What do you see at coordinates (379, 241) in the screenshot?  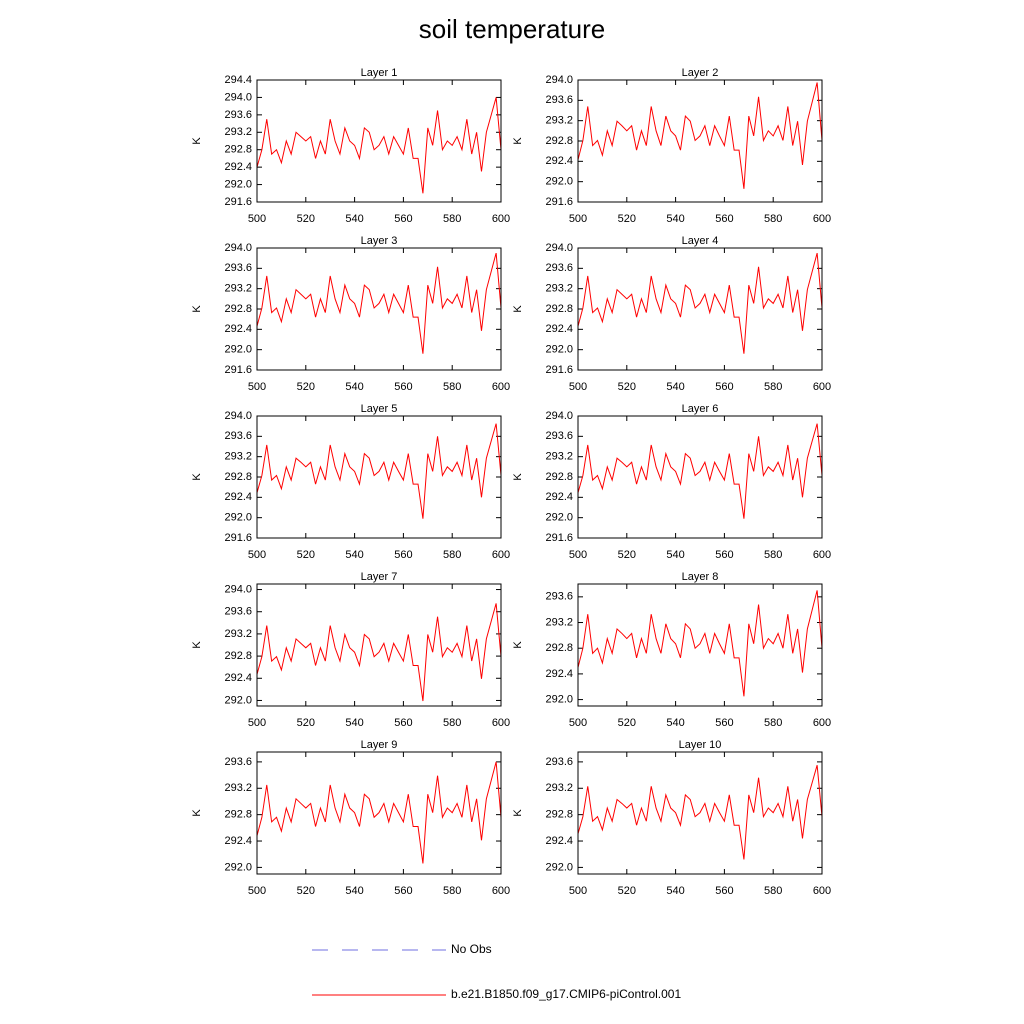 I see `panel-title: Layer 3` at bounding box center [379, 241].